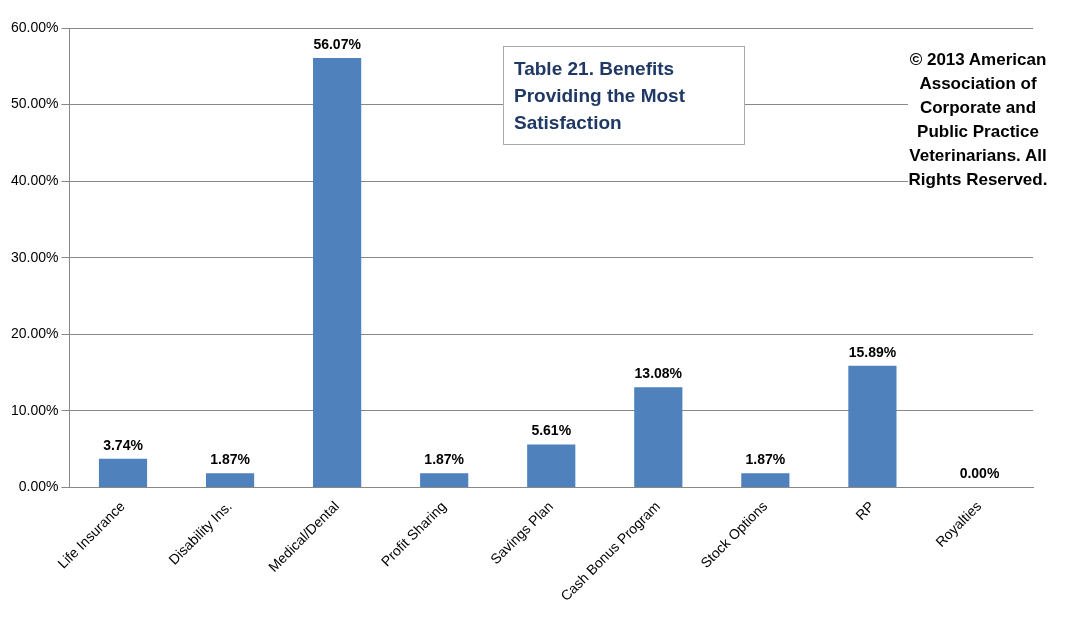 Image resolution: width=1065 pixels, height=620 pixels. What do you see at coordinates (35, 103) in the screenshot?
I see `y-tick-label: 50.00%` at bounding box center [35, 103].